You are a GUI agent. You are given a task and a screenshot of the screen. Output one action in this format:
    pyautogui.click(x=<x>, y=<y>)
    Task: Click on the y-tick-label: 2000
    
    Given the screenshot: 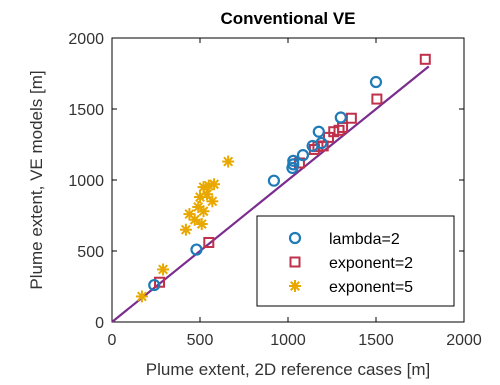 What is the action you would take?
    pyautogui.click(x=86, y=39)
    